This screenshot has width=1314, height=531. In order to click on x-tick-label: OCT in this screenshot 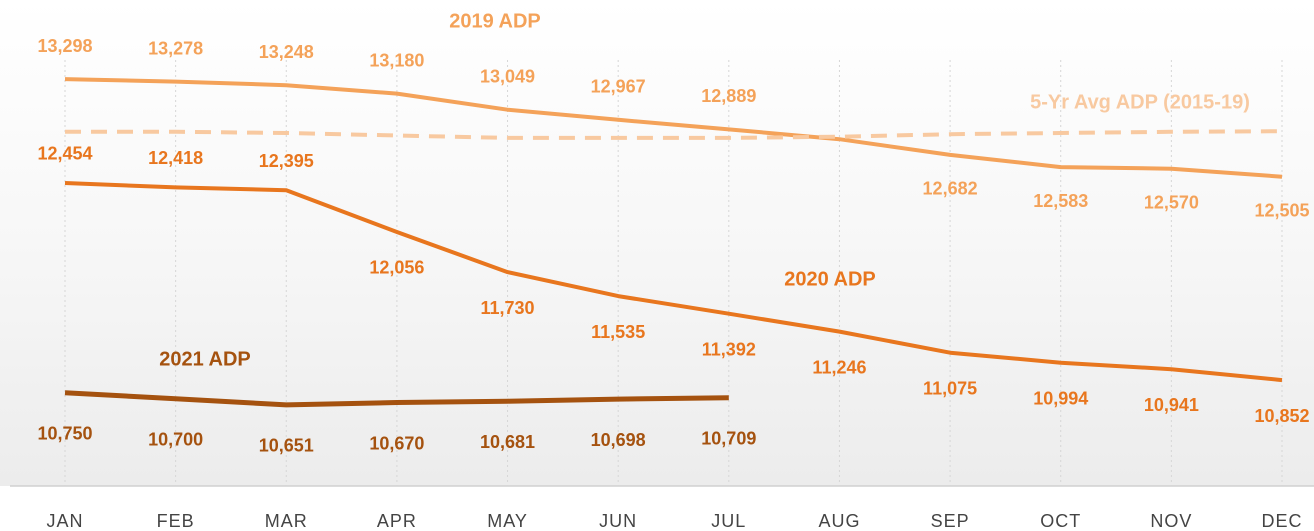, I will do `click(1060, 521)`.